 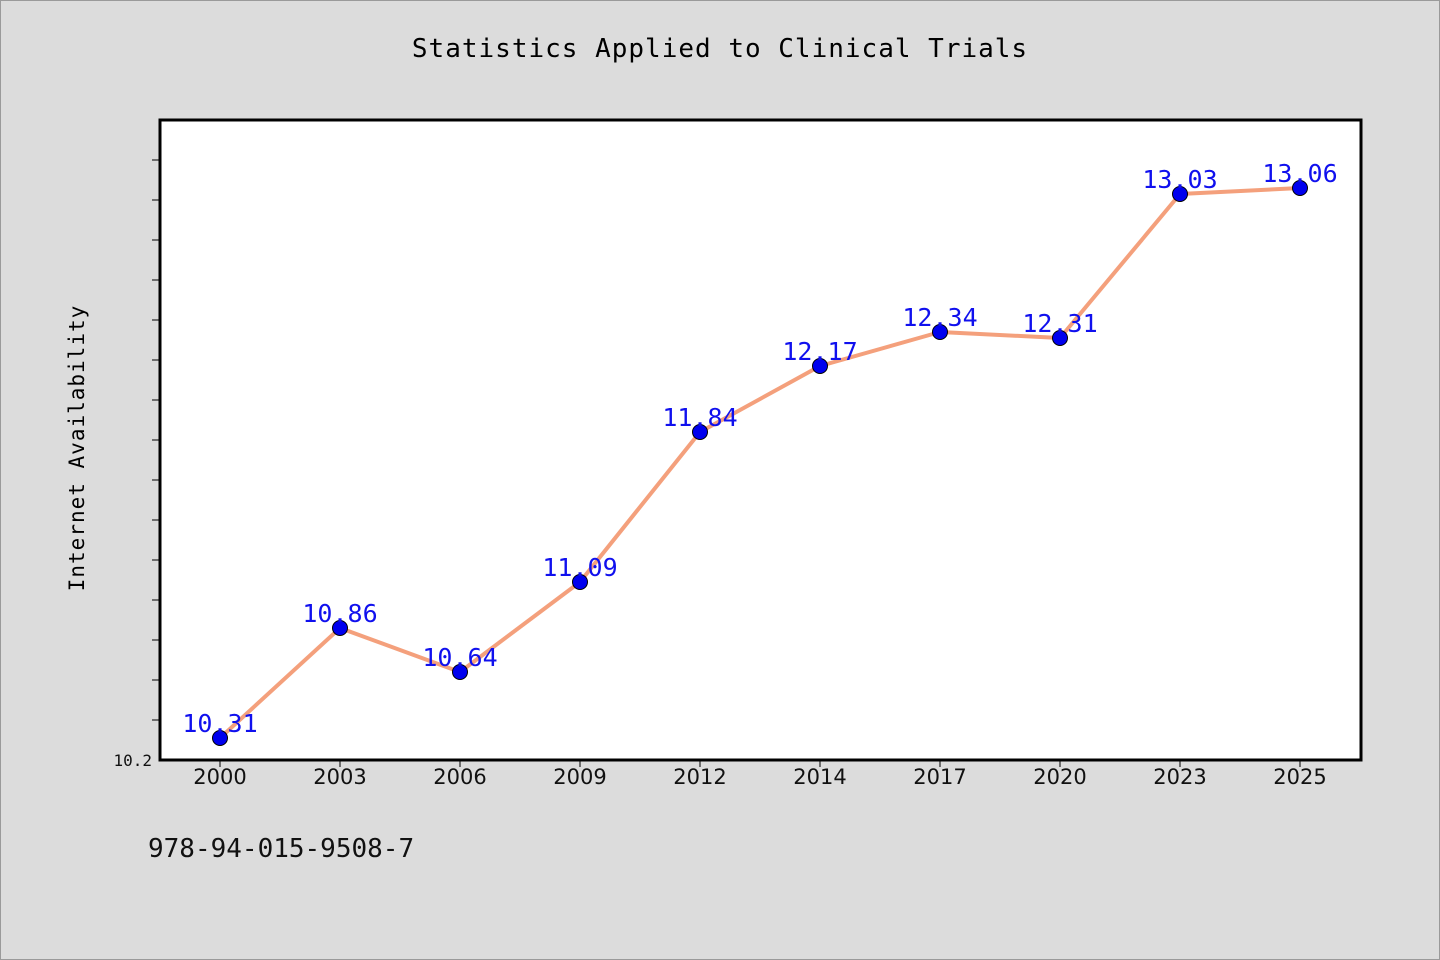 What do you see at coordinates (339, 777) in the screenshot?
I see `x-tick-label: 2003` at bounding box center [339, 777].